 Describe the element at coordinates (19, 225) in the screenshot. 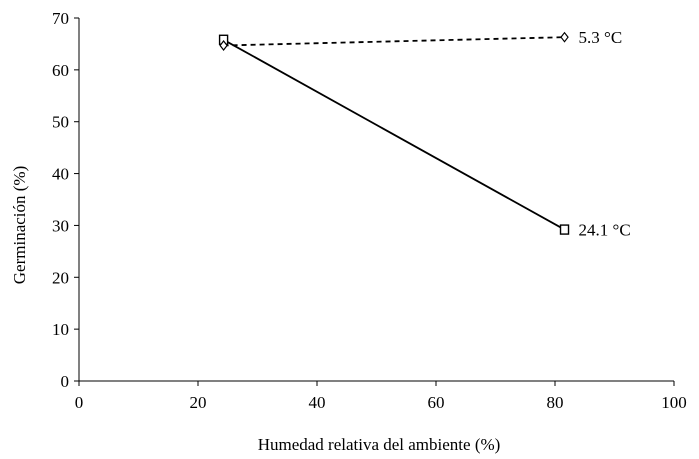

I see `y-axis-label: Germinación (%)` at that location.